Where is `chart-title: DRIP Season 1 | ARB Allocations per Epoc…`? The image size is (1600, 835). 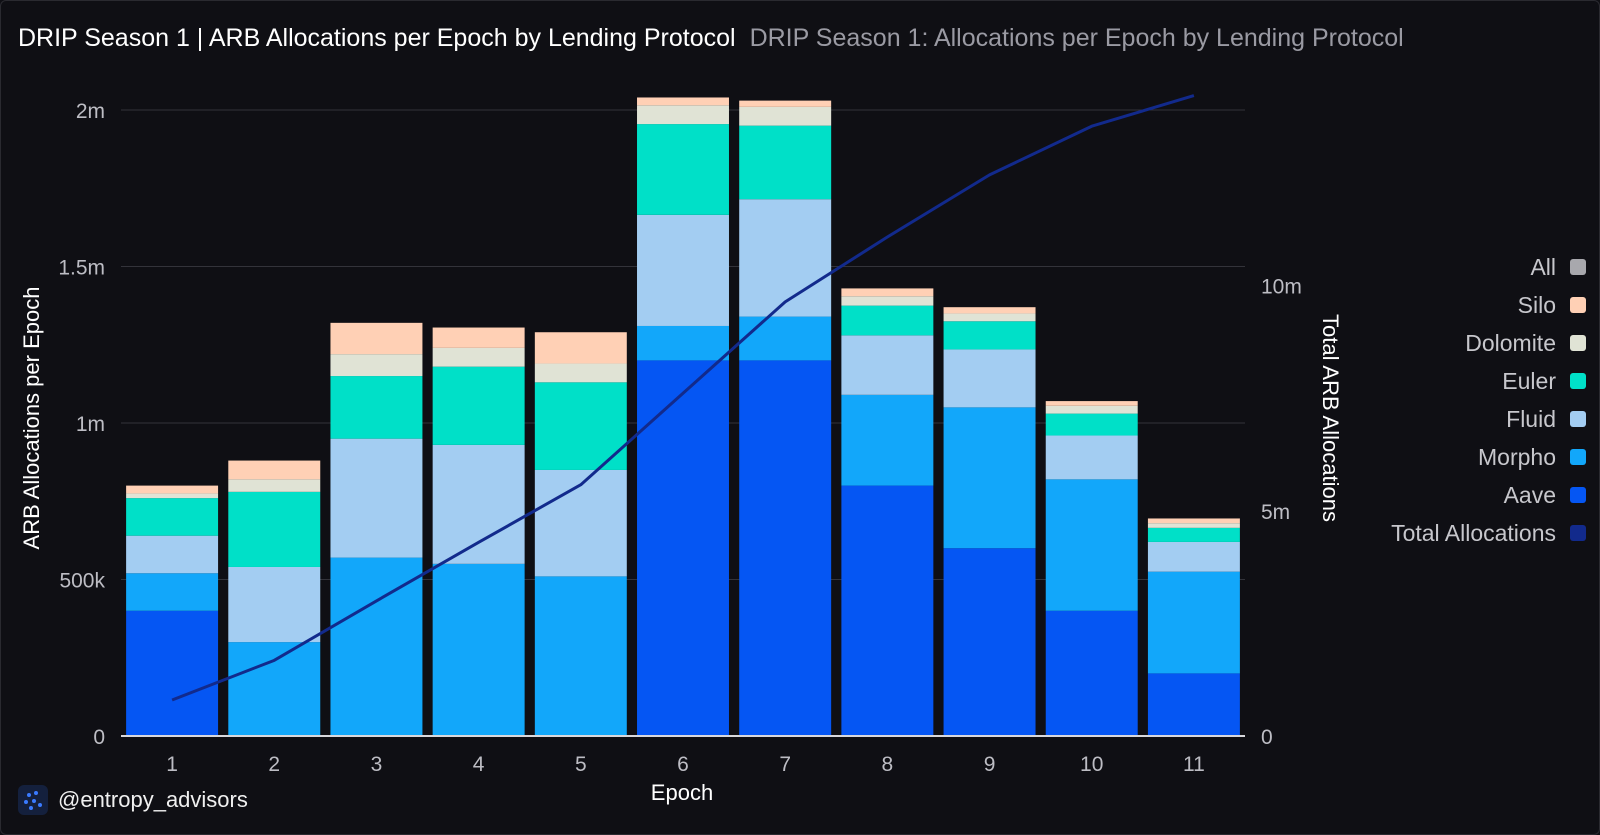 chart-title: DRIP Season 1 | ARB Allocations per Epoc… is located at coordinates (377, 38).